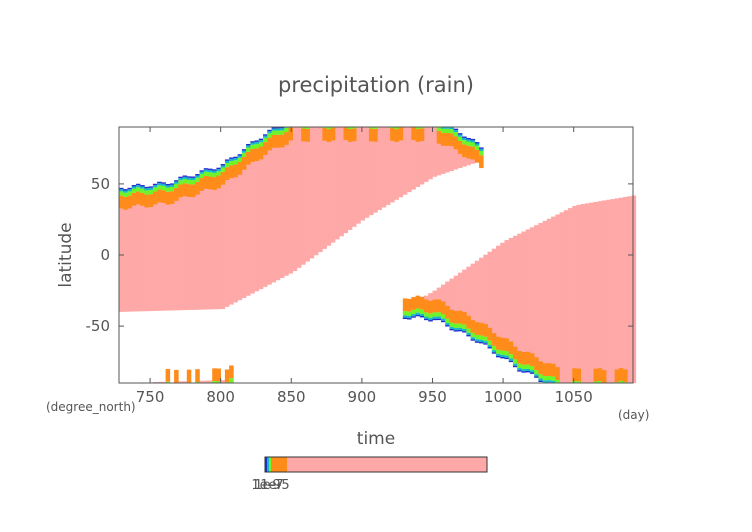 The image size is (752, 532). Describe the element at coordinates (105, 255) in the screenshot. I see `y-tick-label: 0` at that location.